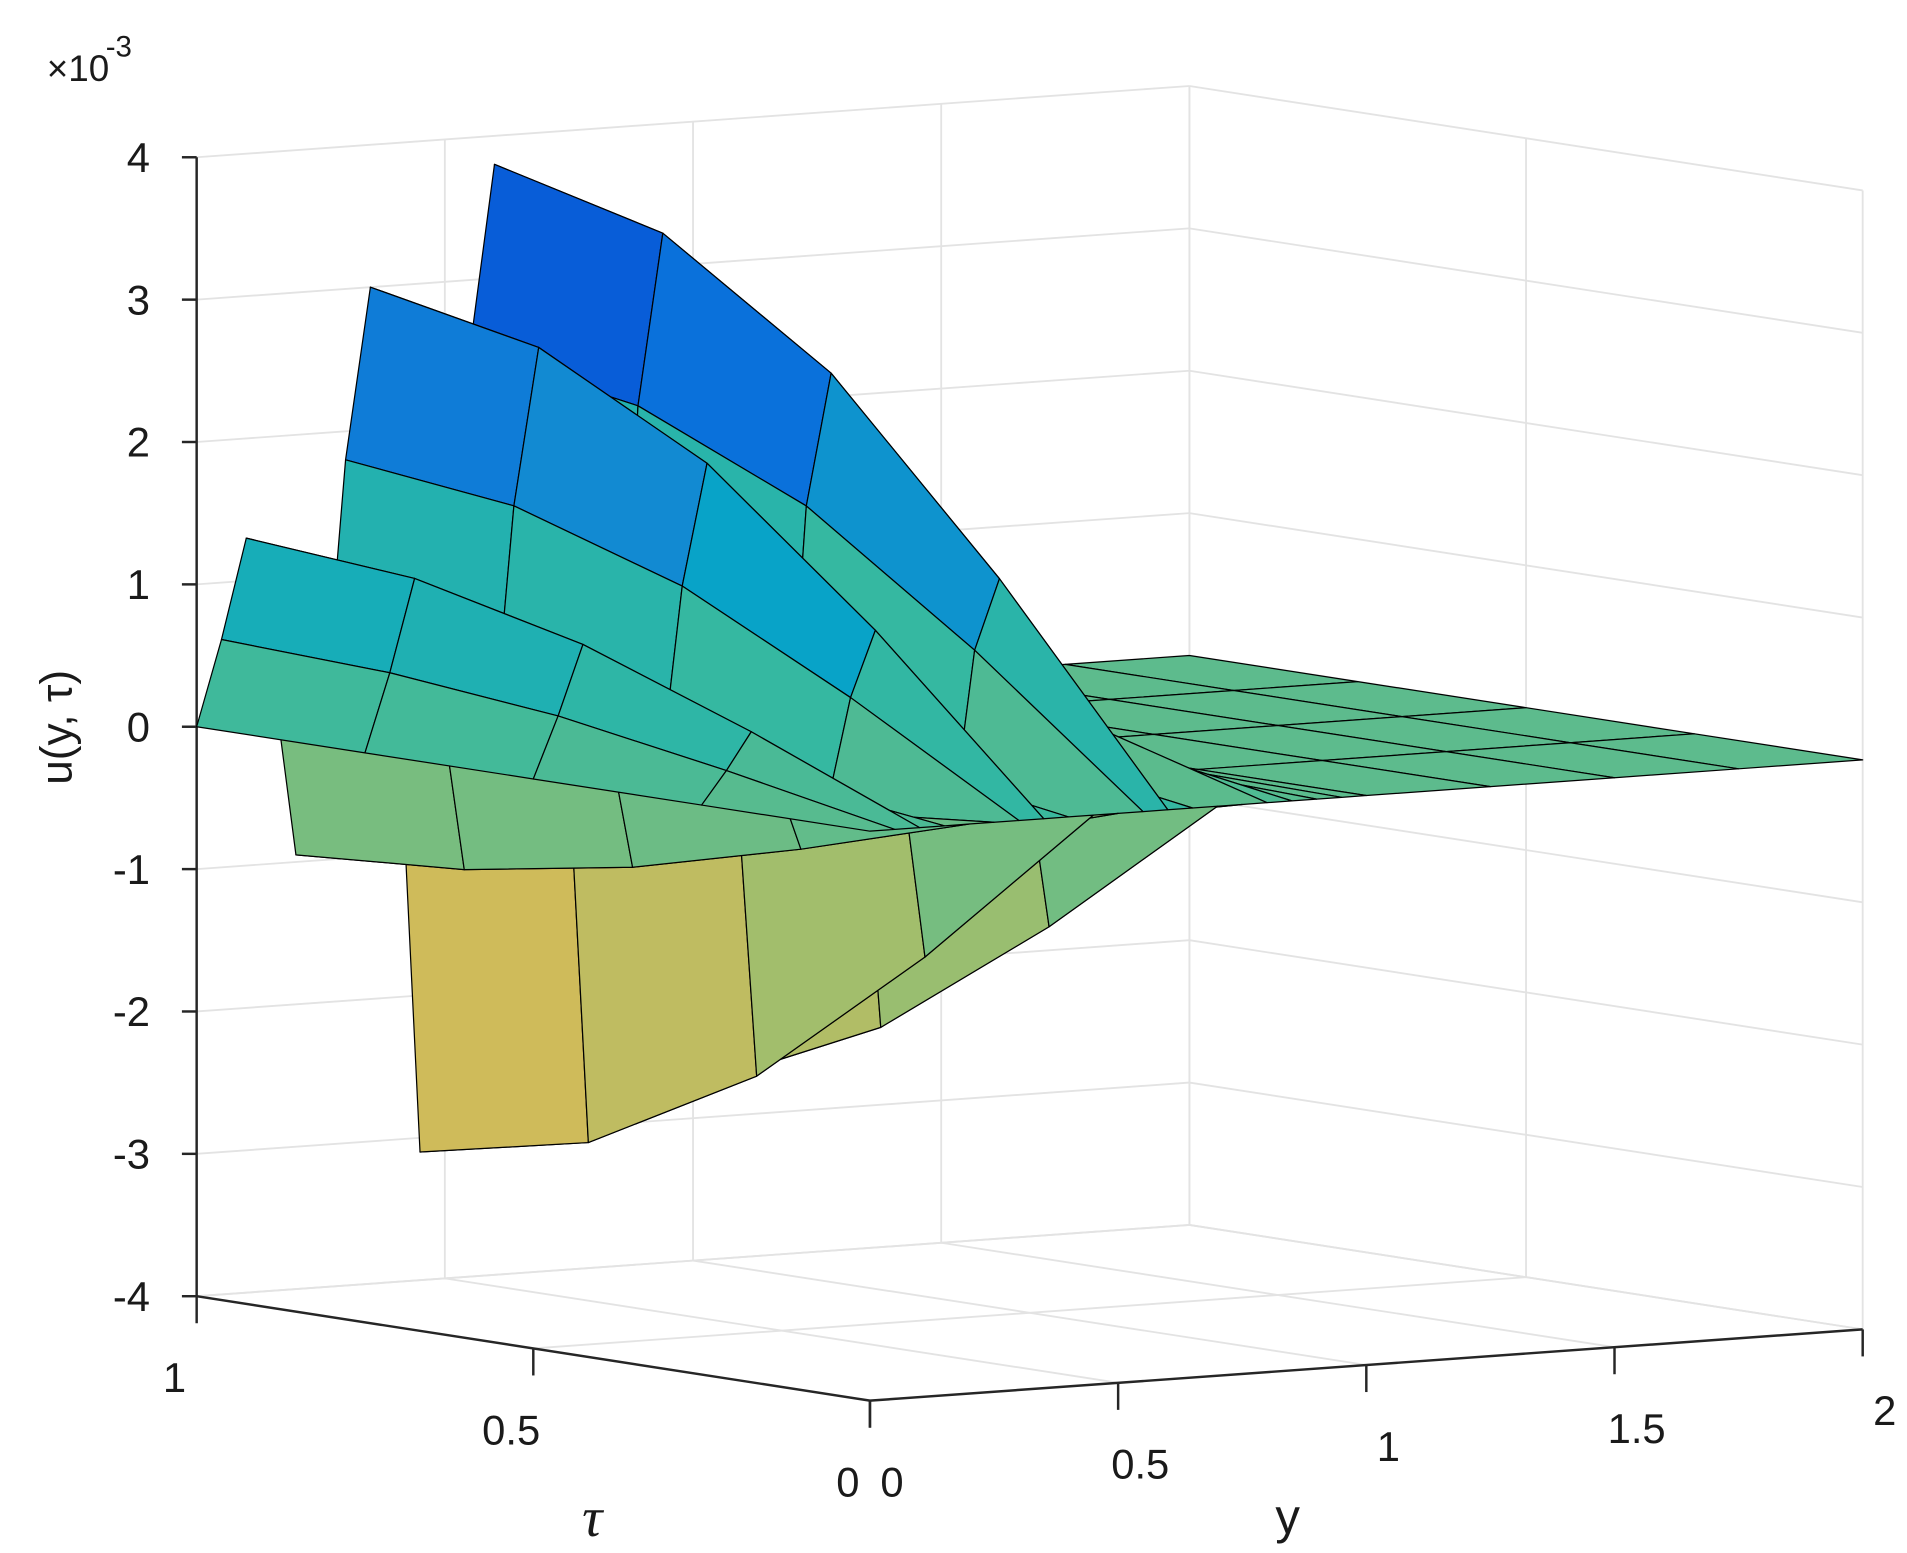  I want to click on surface-patch, so click(798, 800).